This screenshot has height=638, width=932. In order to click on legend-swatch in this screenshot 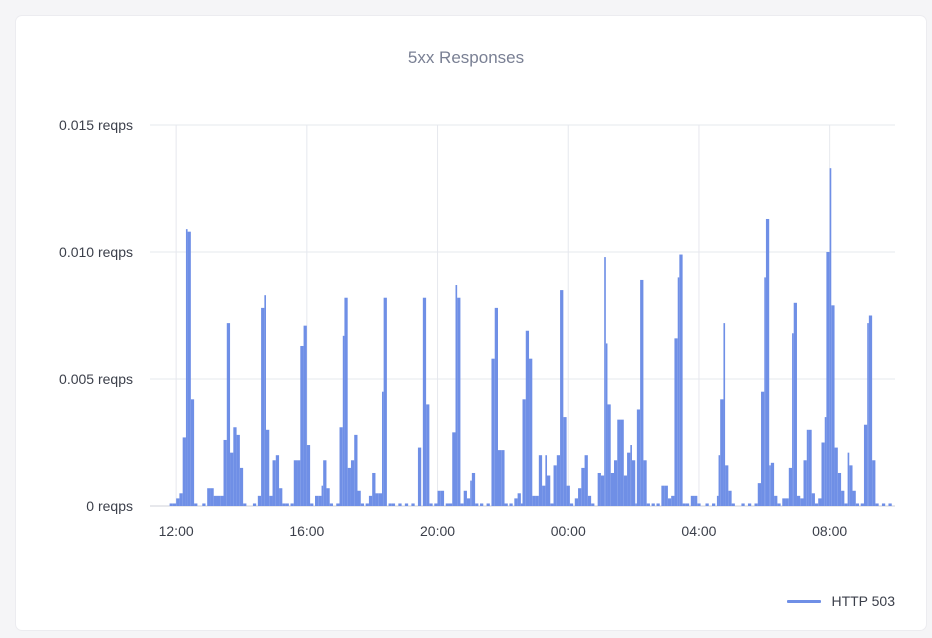, I will do `click(804, 601)`.